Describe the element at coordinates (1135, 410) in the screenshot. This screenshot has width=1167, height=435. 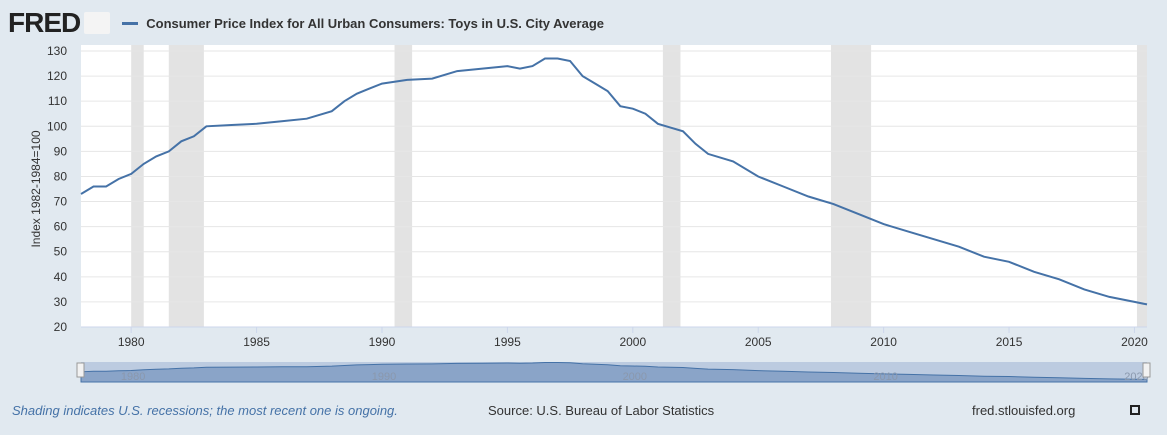
I see `fullscreen-icon` at that location.